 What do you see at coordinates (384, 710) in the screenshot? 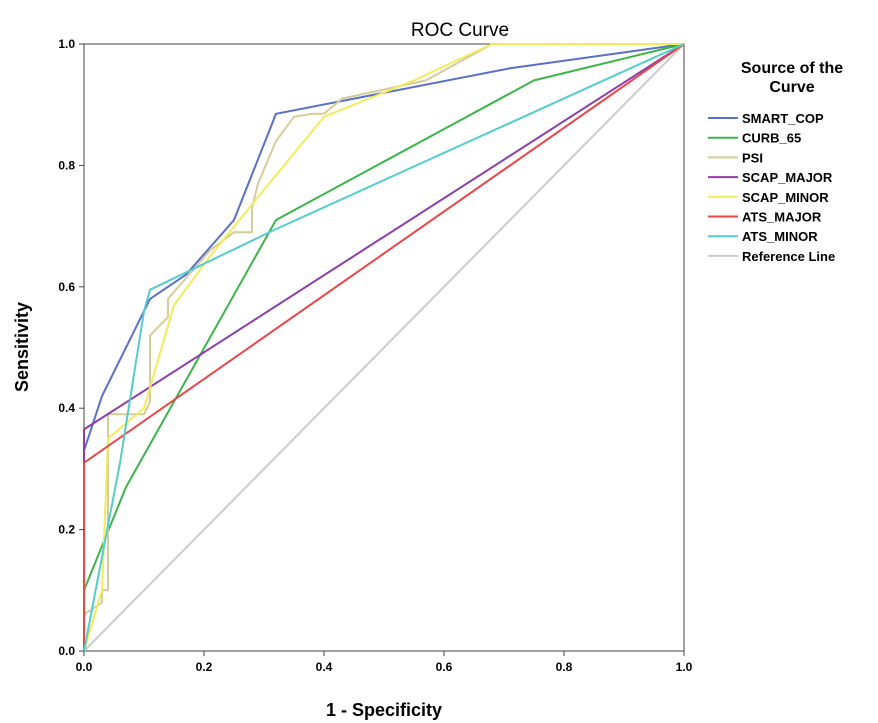
I see `x-axis-label: 1 - Specificity` at bounding box center [384, 710].